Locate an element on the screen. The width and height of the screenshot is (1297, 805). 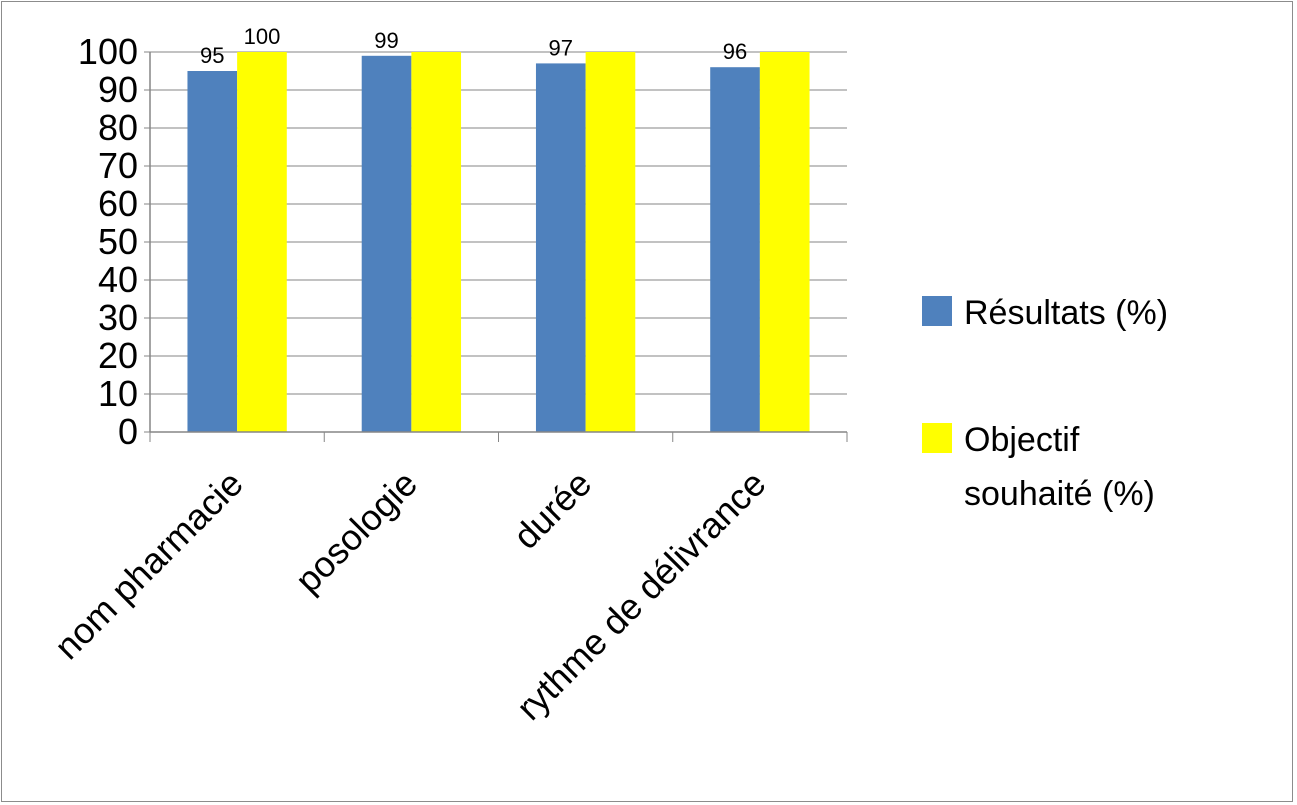
y-tick-label: 60 is located at coordinates (118, 203).